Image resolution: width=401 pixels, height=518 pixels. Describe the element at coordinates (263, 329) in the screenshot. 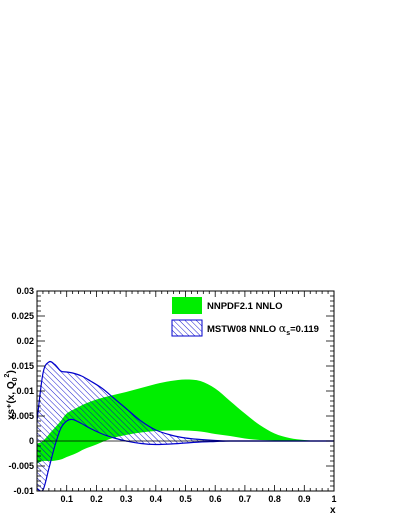

I see `legend-label-mstw: MSTW08 NNLO αs=0.119` at that location.